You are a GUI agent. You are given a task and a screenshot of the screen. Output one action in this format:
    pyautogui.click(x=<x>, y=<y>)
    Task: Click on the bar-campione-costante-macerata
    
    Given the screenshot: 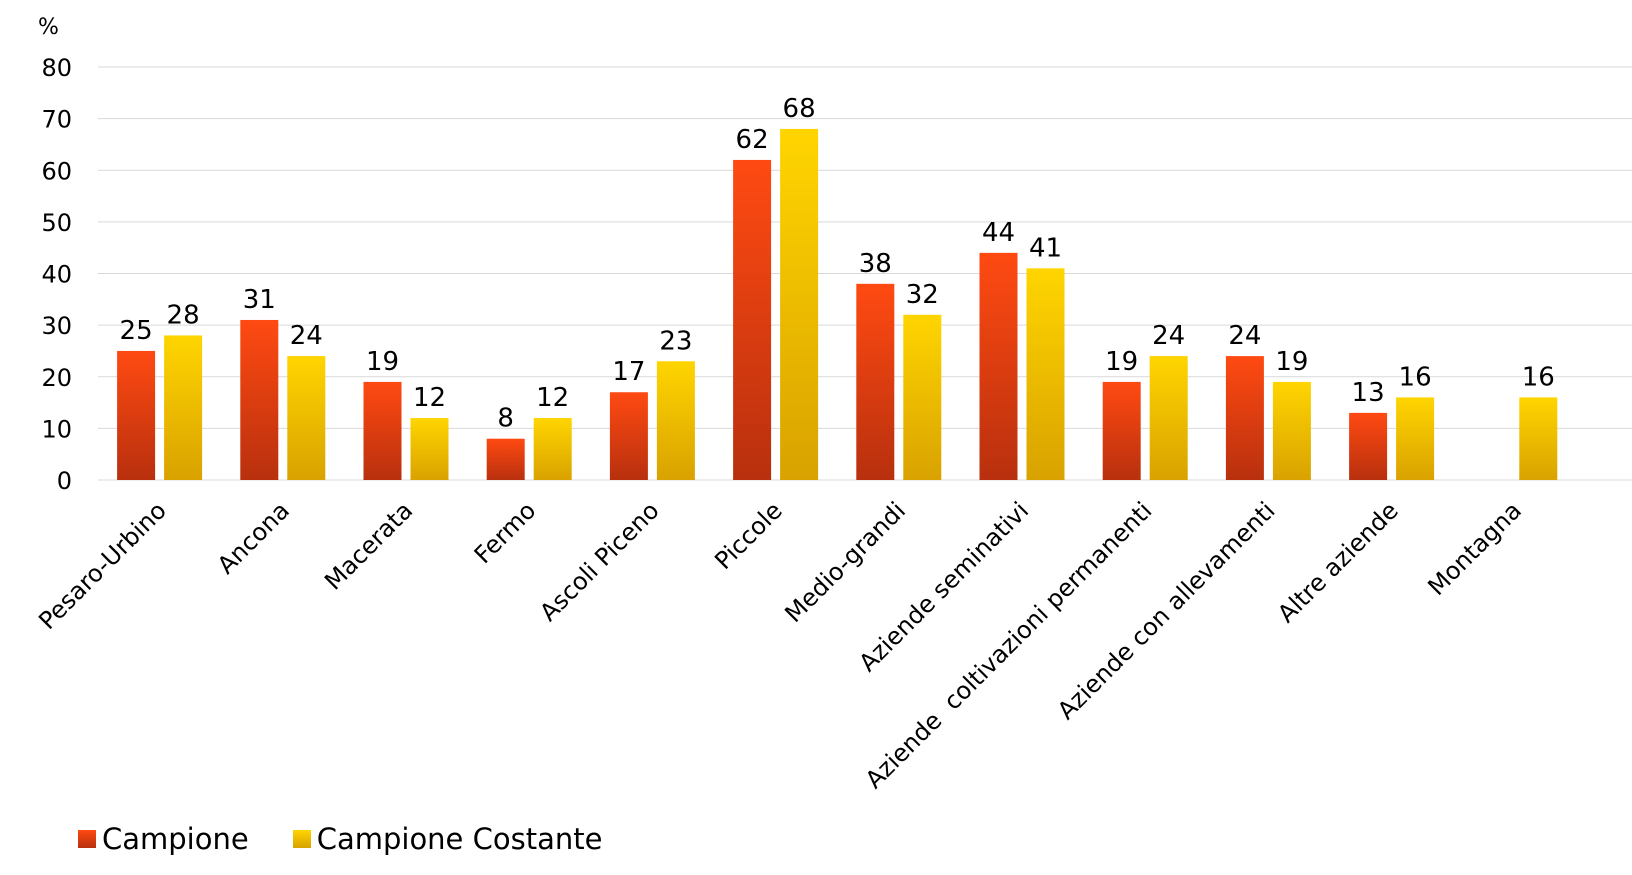 What is the action you would take?
    pyautogui.click(x=429, y=449)
    